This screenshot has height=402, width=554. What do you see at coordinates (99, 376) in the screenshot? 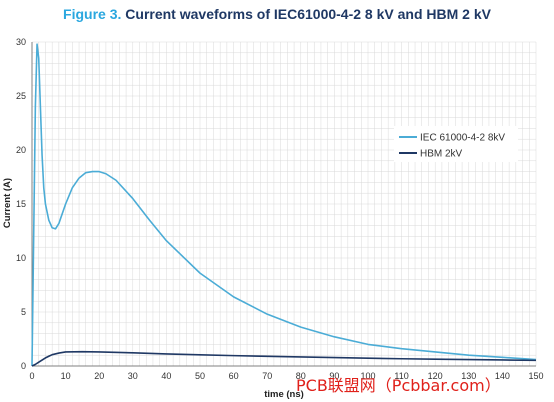
I see `x-tick-label: 20` at bounding box center [99, 376].